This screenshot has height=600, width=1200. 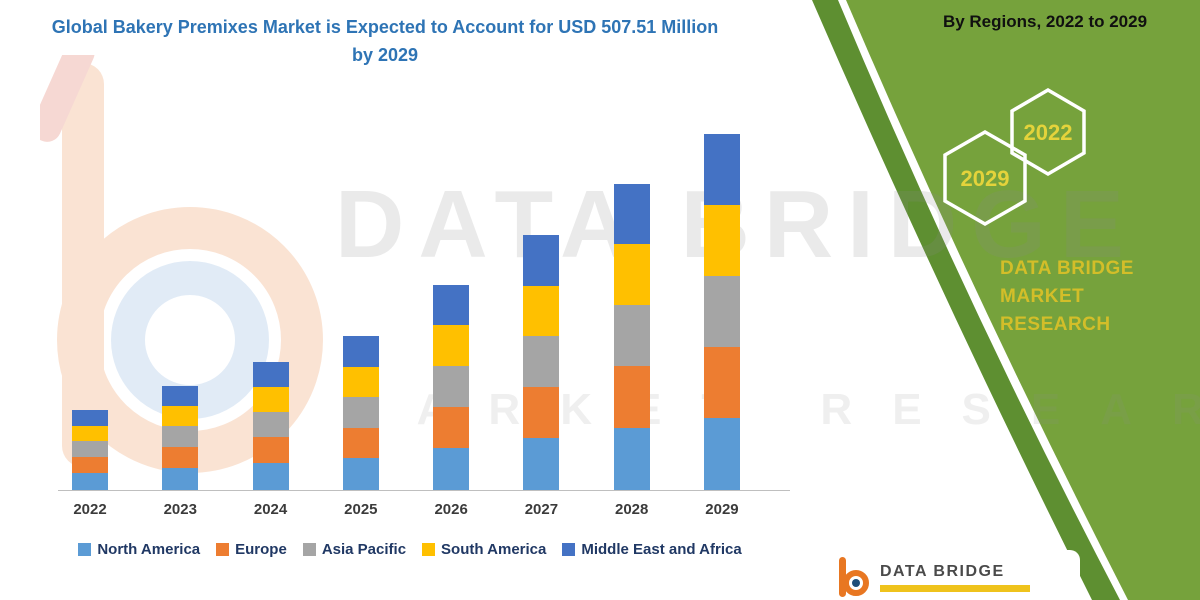 I want to click on footer-logo-box: DATA BRIDGE, so click(x=951, y=575).